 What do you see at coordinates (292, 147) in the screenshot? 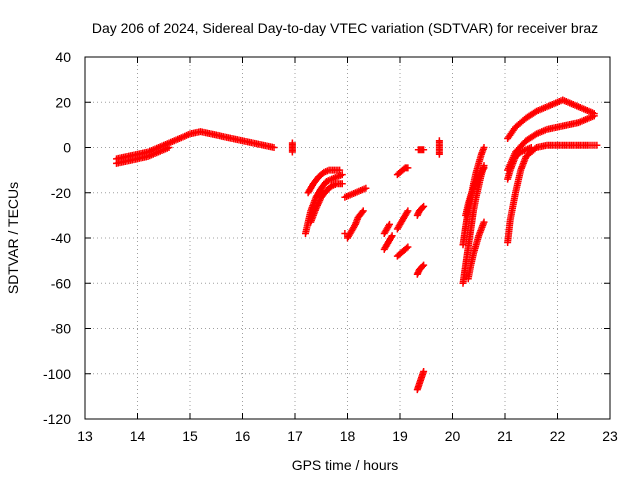
I see `series-arc-16.95` at bounding box center [292, 147].